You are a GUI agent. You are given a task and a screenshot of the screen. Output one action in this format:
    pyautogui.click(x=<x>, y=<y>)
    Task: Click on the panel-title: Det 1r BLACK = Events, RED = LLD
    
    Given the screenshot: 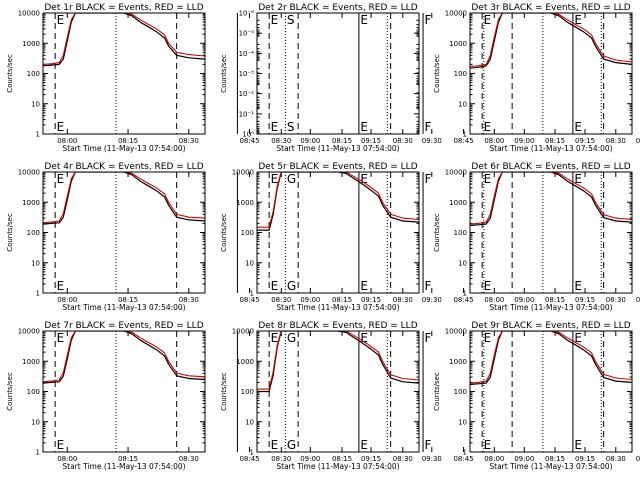 What is the action you would take?
    pyautogui.click(x=123, y=8)
    